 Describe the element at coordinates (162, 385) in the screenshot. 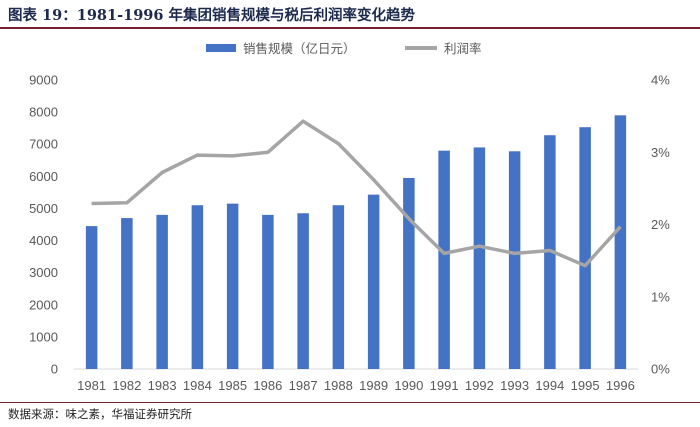

I see `x-tick-label: 1983` at that location.